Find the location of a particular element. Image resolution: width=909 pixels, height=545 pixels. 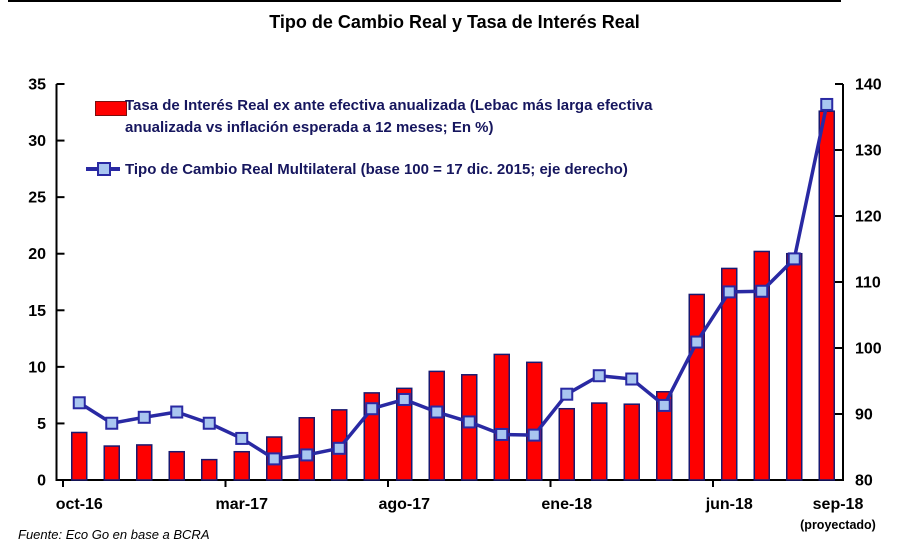

left-axis-tick-label: 25 is located at coordinates (37, 198).